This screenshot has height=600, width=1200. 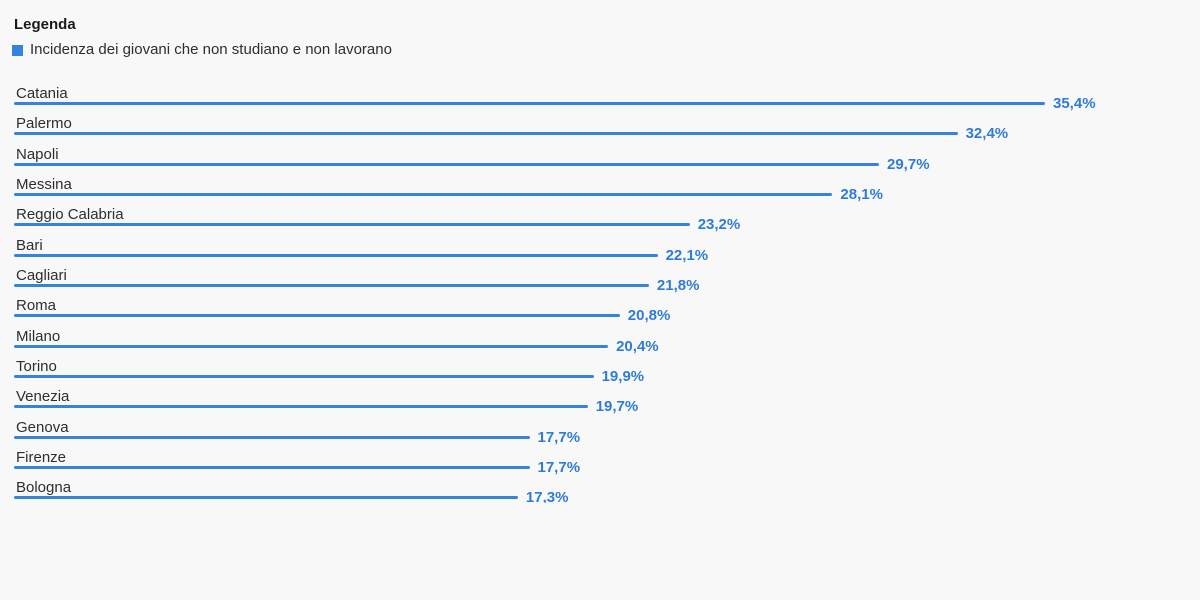 I want to click on value-label: 23,2%, so click(x=719, y=225).